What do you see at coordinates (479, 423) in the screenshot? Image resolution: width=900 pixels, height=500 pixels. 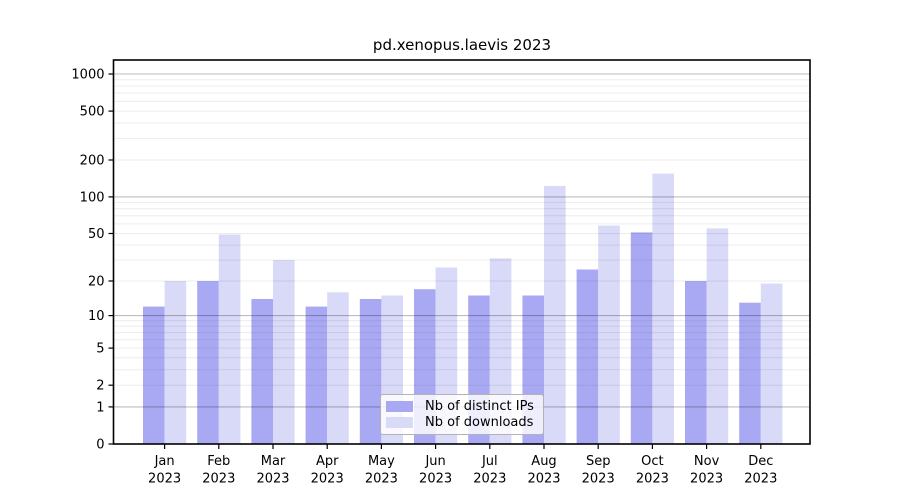 I see `legend-label-downloads: Nb of downloads` at bounding box center [479, 423].